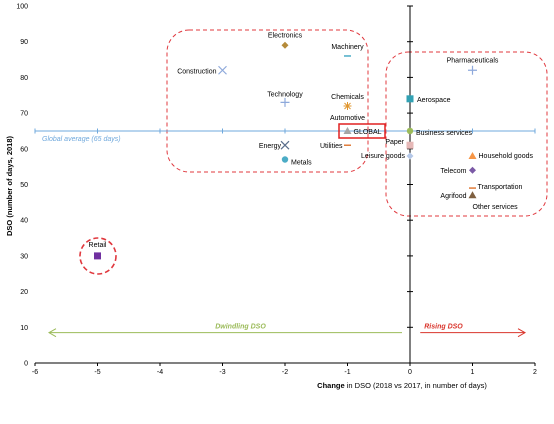 This screenshot has width=554, height=424. I want to click on point-label: Agrifood, so click(453, 196).